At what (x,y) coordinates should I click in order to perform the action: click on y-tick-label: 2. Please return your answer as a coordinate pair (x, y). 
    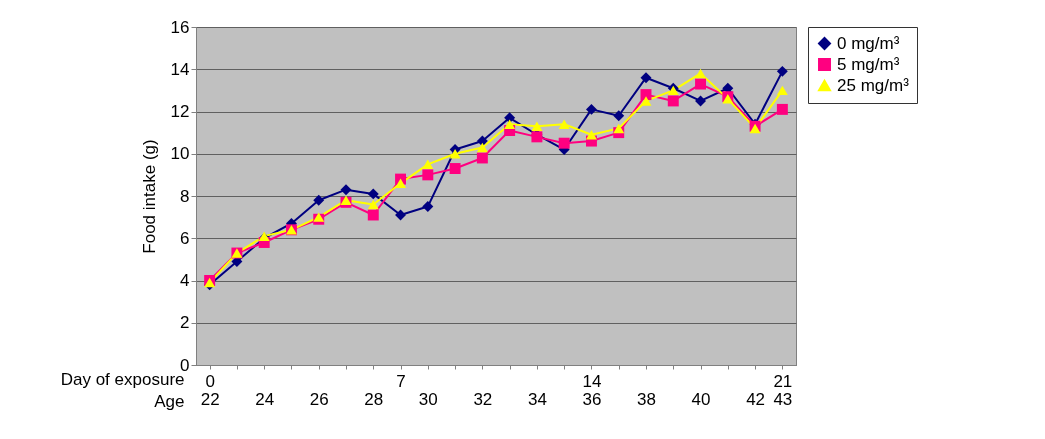
    Looking at the image, I should click on (185, 323).